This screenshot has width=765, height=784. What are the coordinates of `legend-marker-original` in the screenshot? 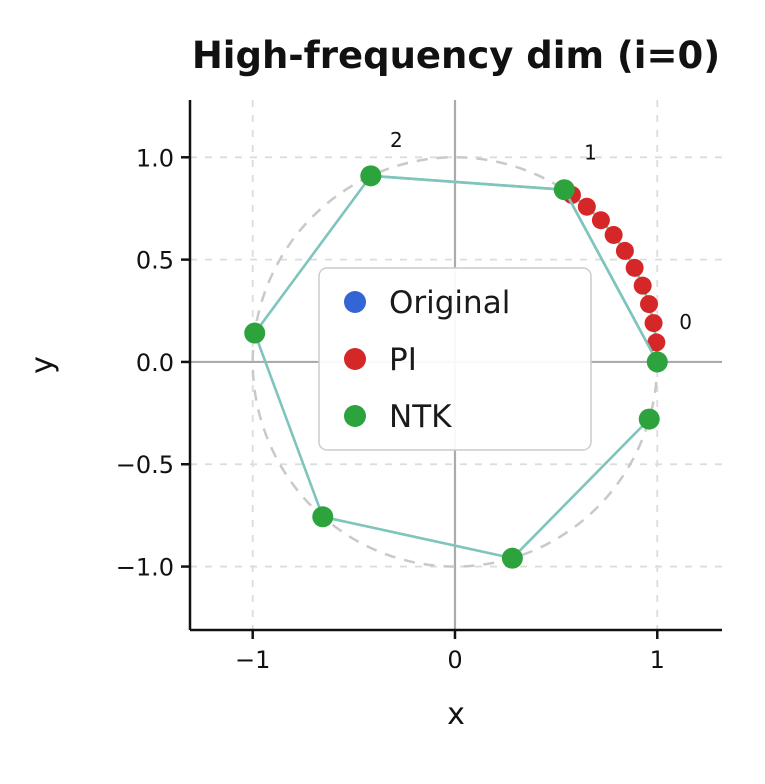 It's located at (355, 302).